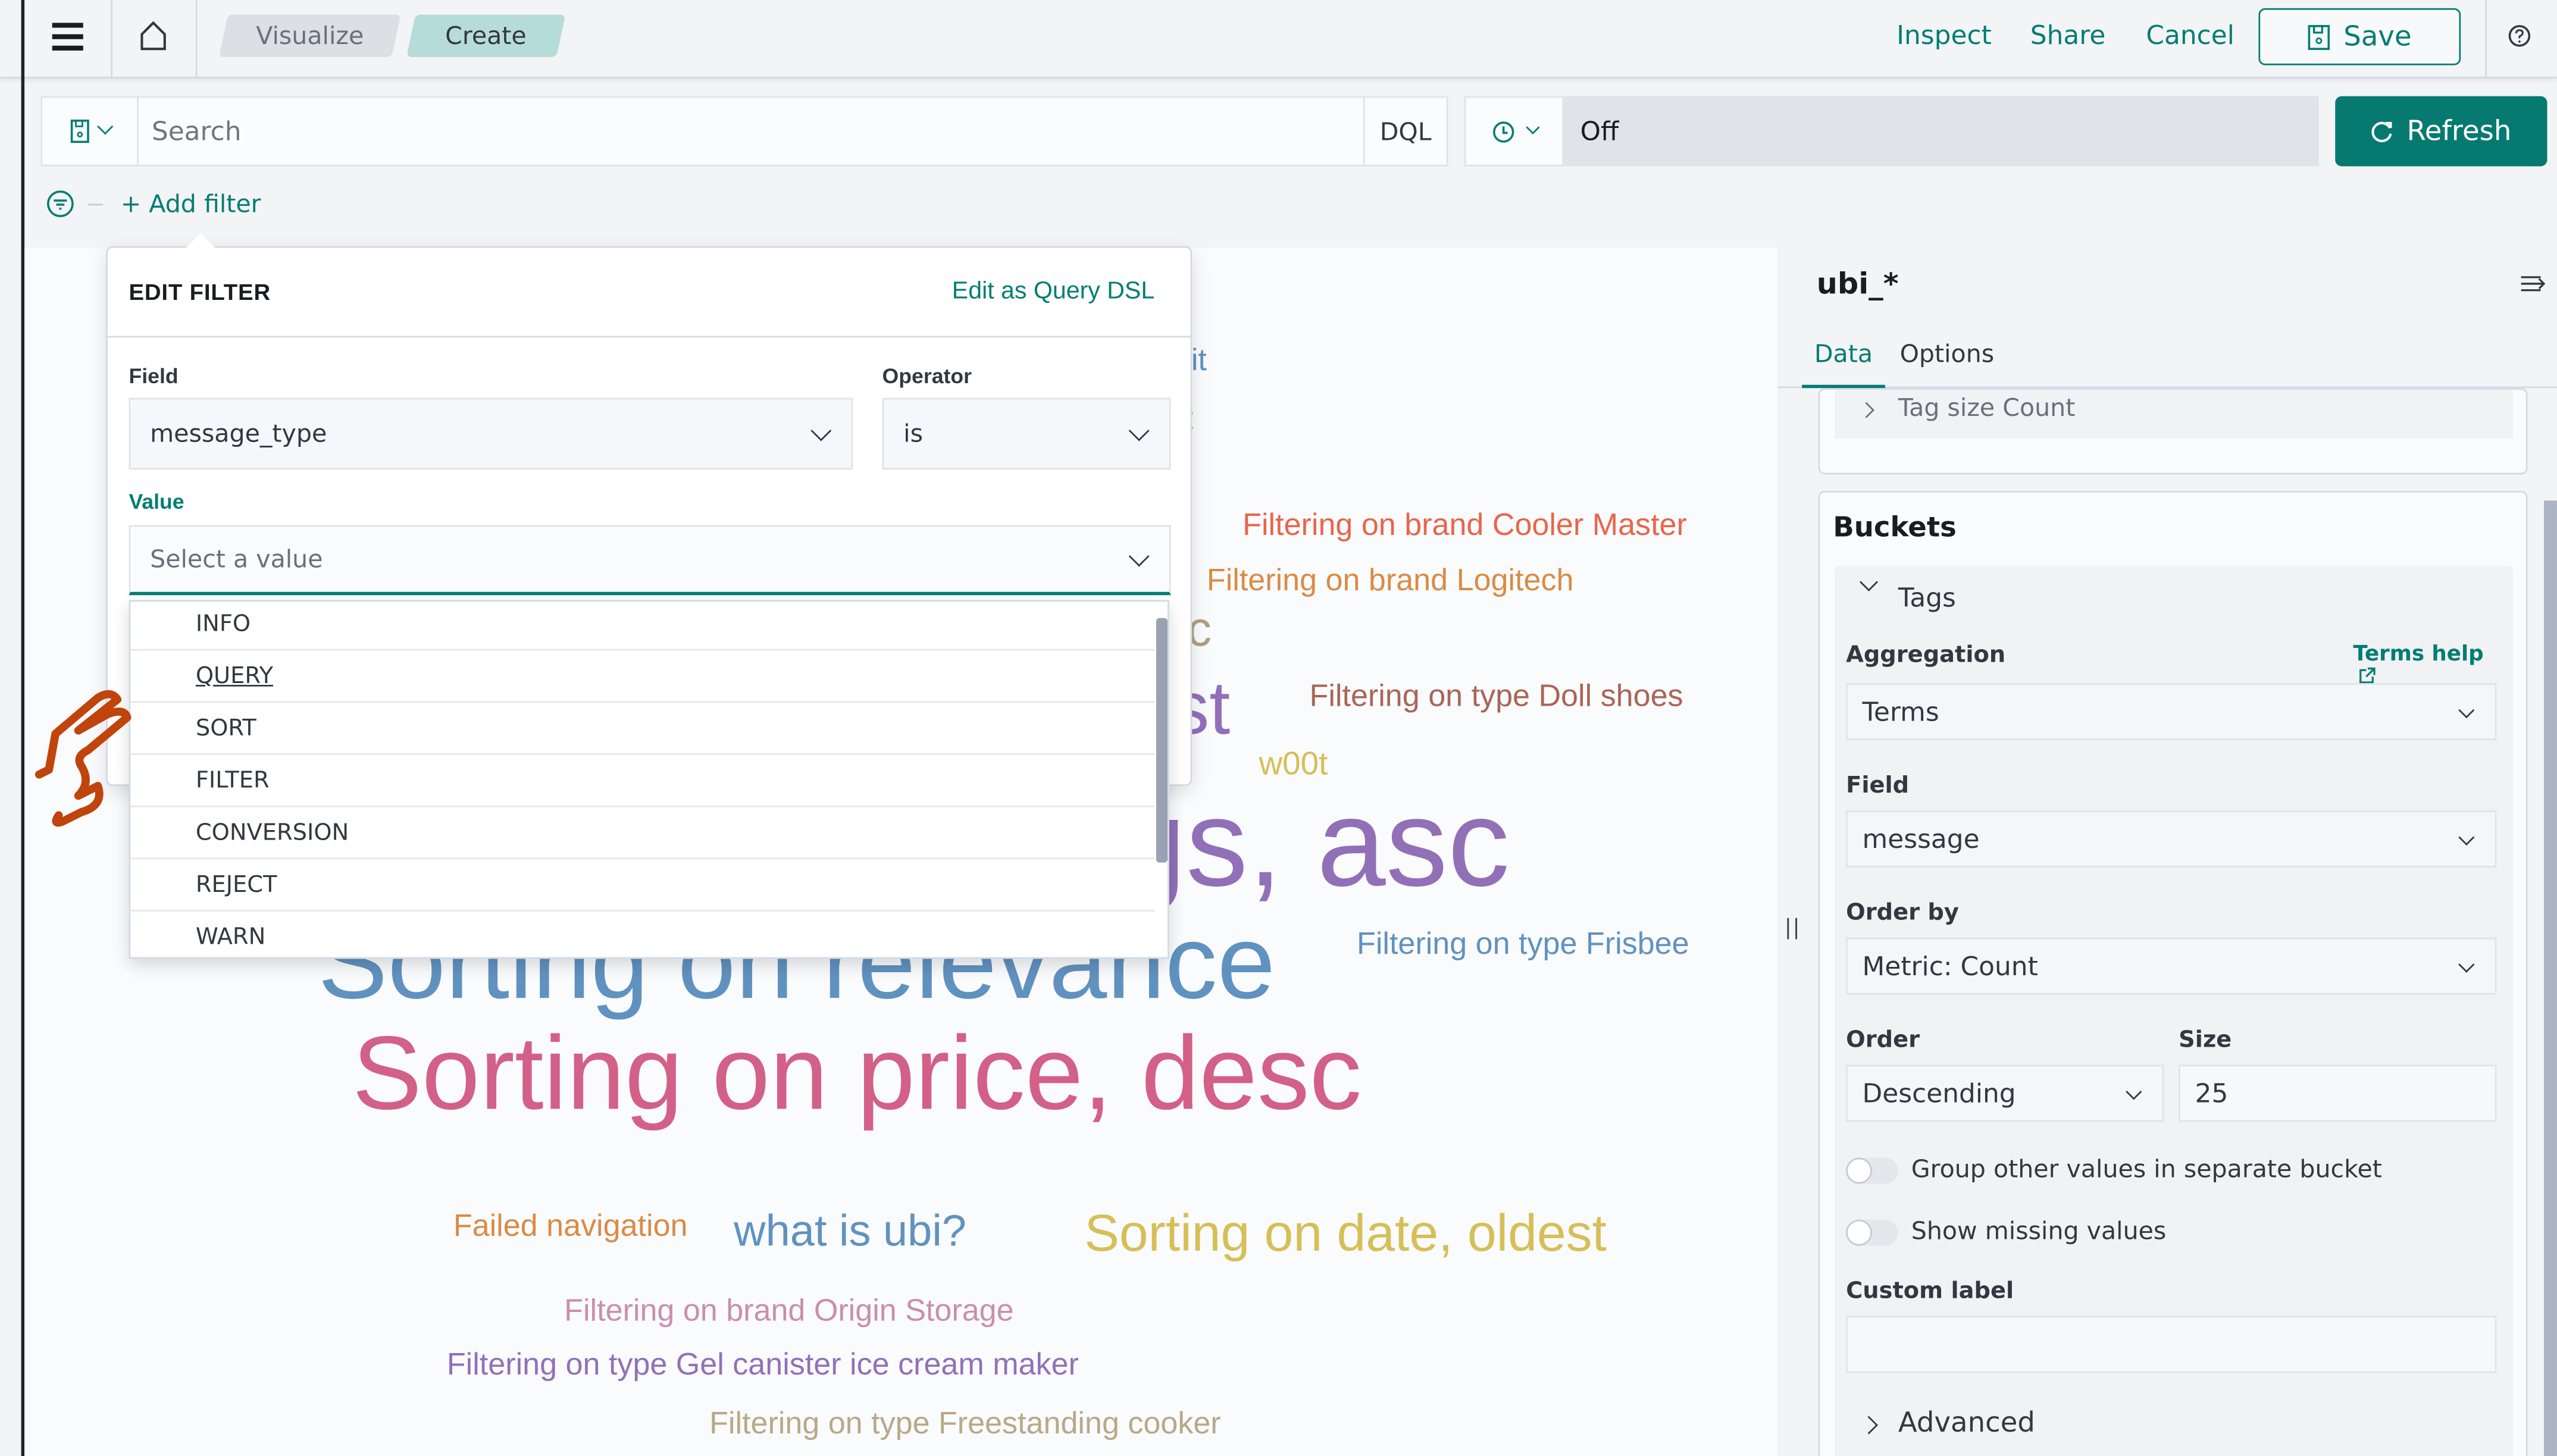 The width and height of the screenshot is (2557, 1456). Describe the element at coordinates (1162, 740) in the screenshot. I see `list-scrollbar` at that location.